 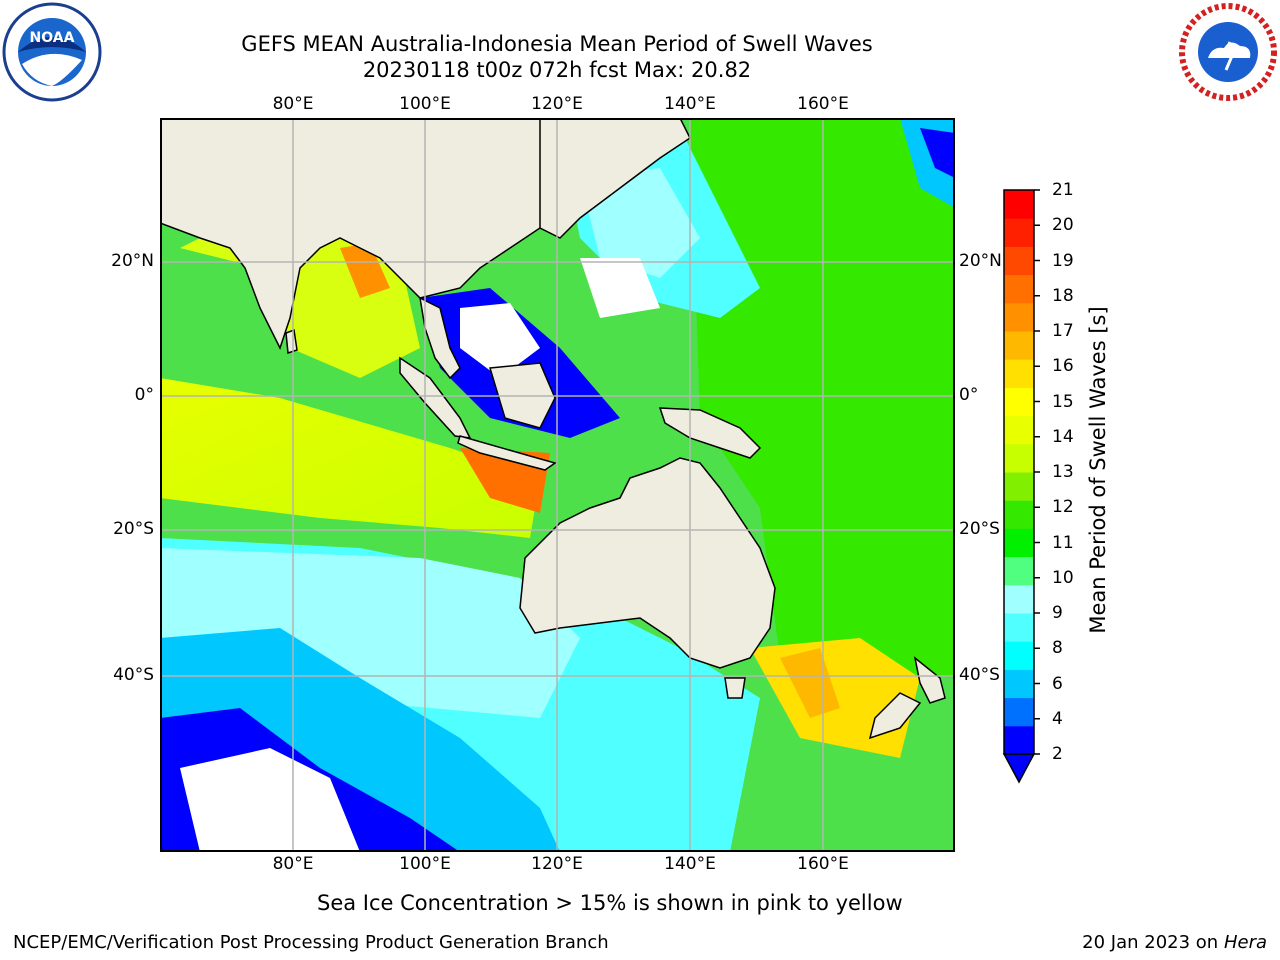 I want to click on lon-label-top-100e: 100°E, so click(x=425, y=104).